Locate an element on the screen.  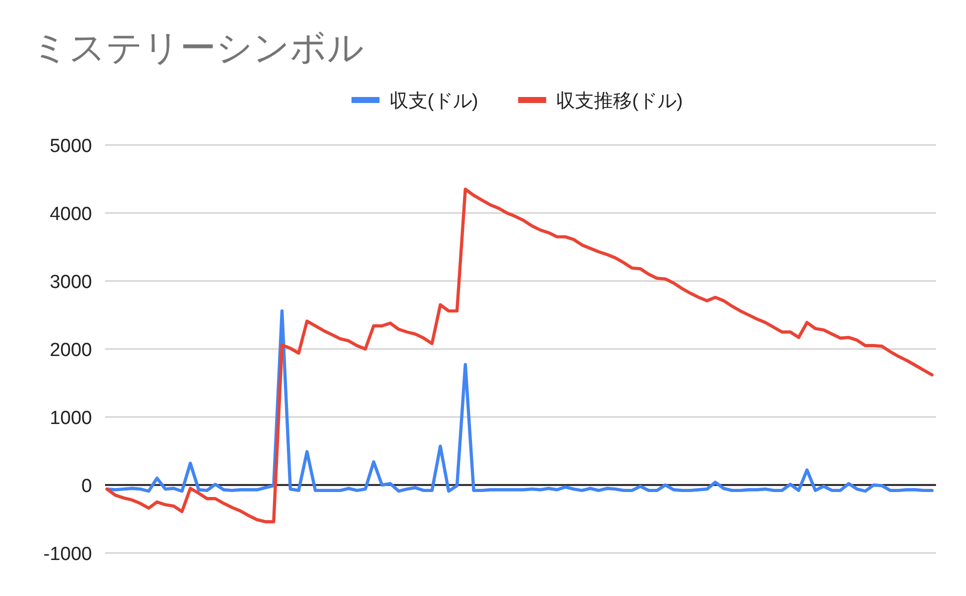
legend-label: 収支(ドル) is located at coordinates (434, 101).